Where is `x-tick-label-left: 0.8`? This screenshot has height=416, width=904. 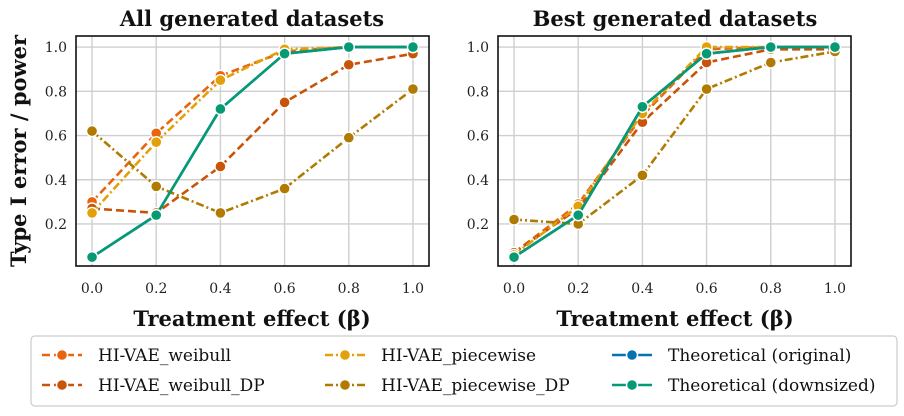 x-tick-label-left: 0.8 is located at coordinates (349, 289).